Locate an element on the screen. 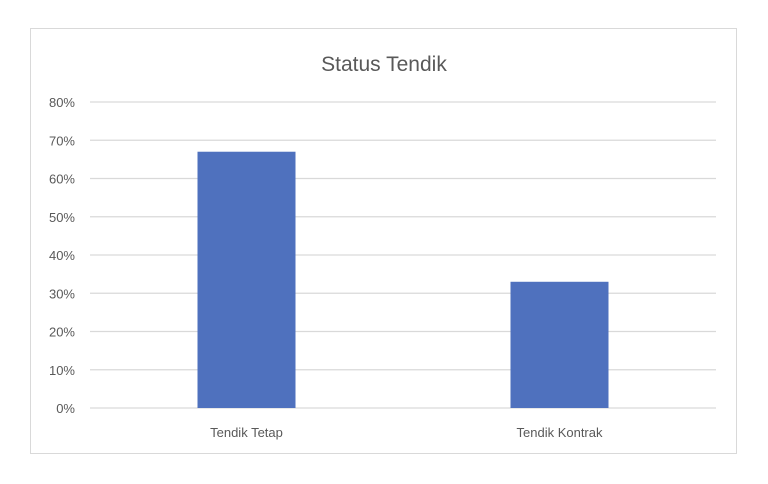 The height and width of the screenshot is (484, 768). y-tick-label: 40% is located at coordinates (62, 255).